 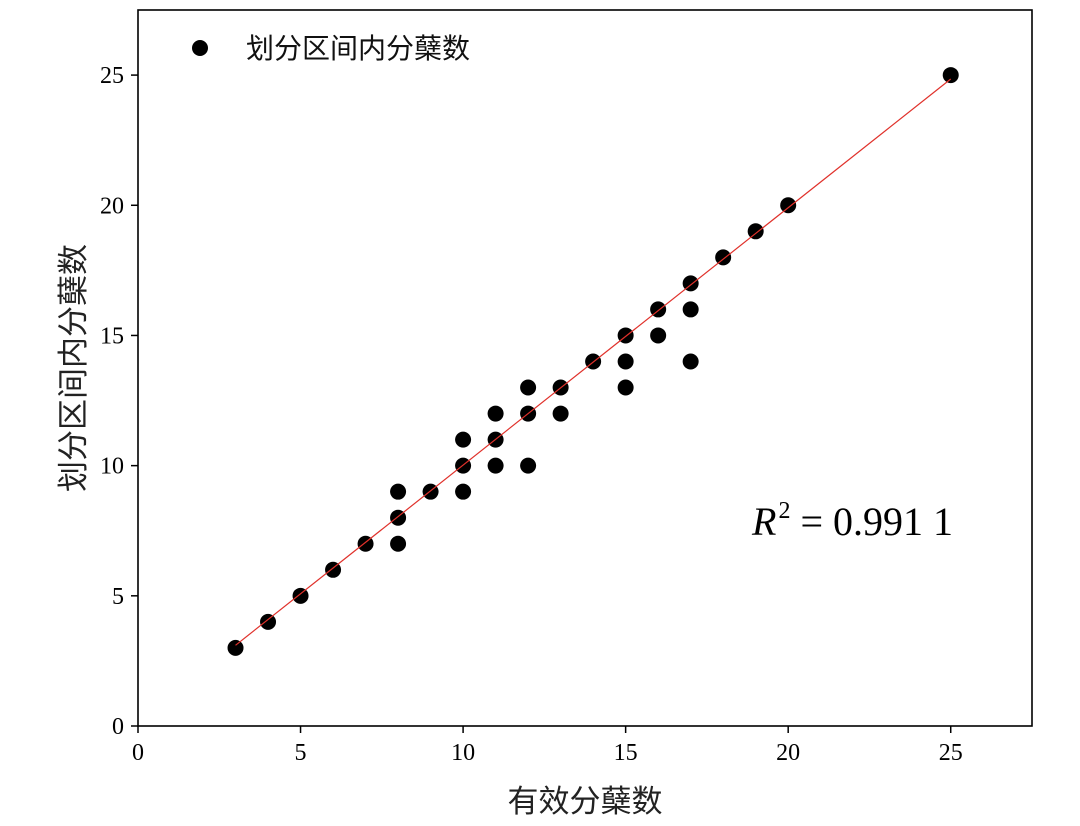 I want to click on r-value: = 0.991 1, so click(x=876, y=521).